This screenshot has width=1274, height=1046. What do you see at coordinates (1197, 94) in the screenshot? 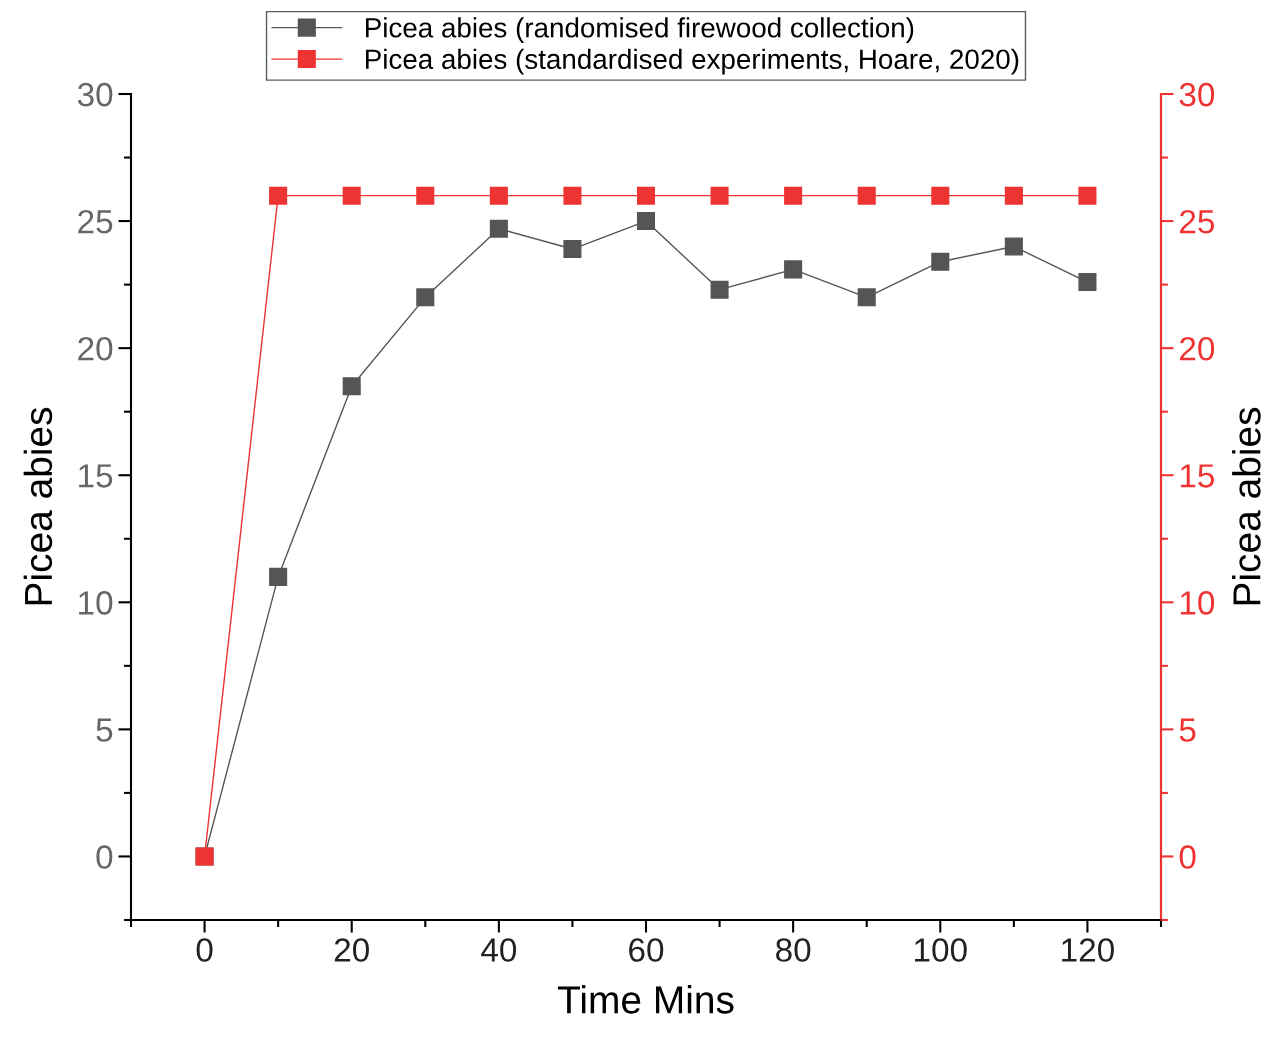
I see `y2-tick-label: 30` at bounding box center [1197, 94].